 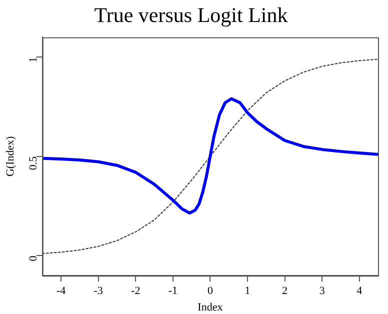 I want to click on chart-title: True versus Logit Link, so click(x=191, y=15).